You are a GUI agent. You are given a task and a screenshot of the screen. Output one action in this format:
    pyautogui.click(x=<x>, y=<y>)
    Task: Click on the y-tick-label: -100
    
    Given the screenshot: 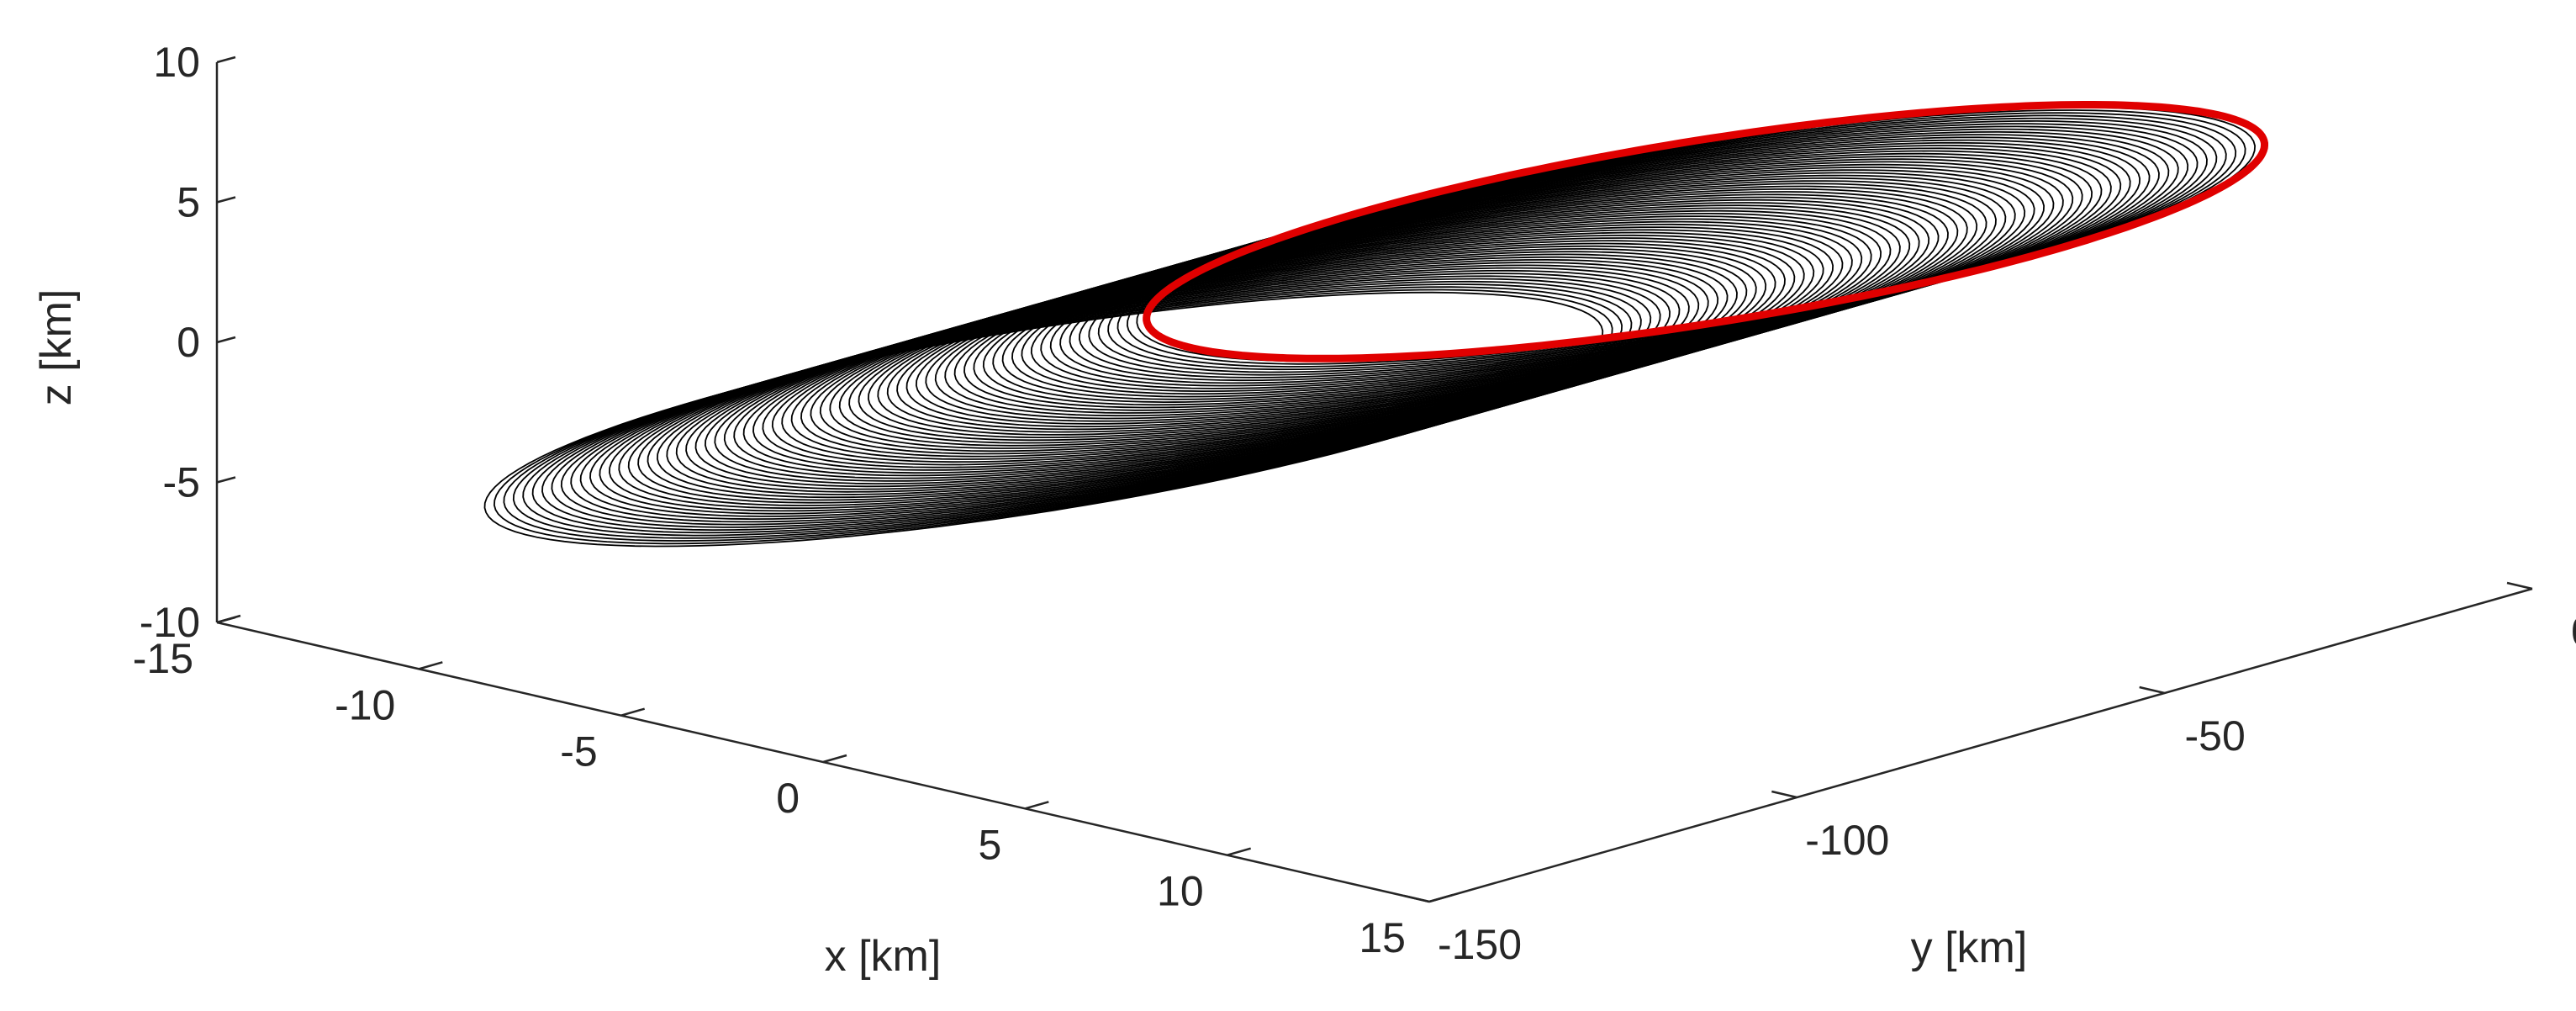 What is the action you would take?
    pyautogui.click(x=1847, y=840)
    